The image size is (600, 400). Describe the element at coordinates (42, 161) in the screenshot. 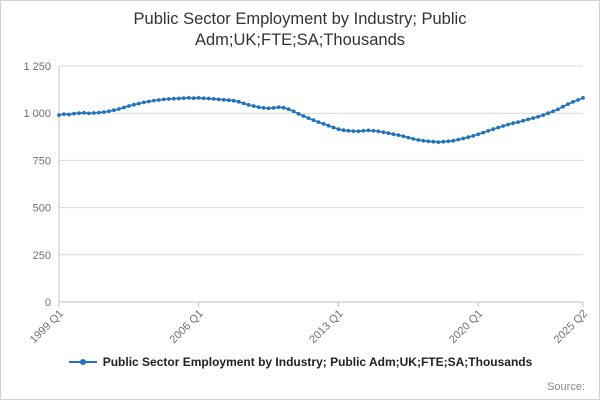

I see `y-tick-label: 750` at that location.